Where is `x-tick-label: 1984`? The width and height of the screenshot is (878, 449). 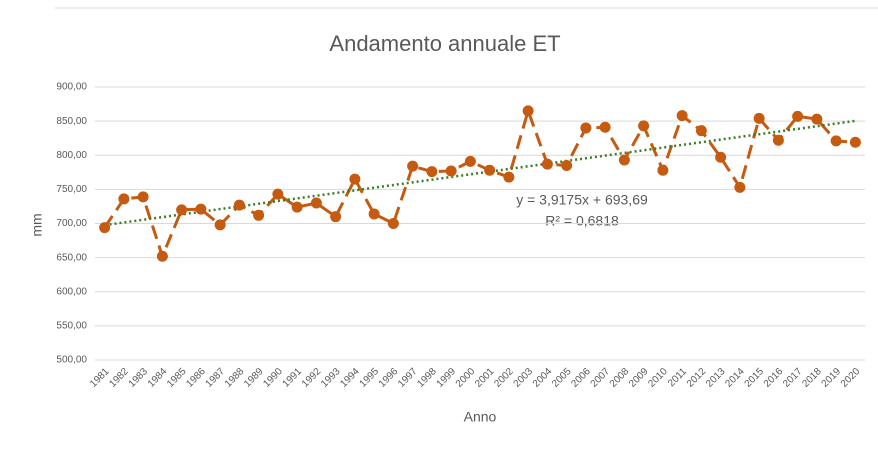
x-tick-label: 1984 is located at coordinates (158, 378).